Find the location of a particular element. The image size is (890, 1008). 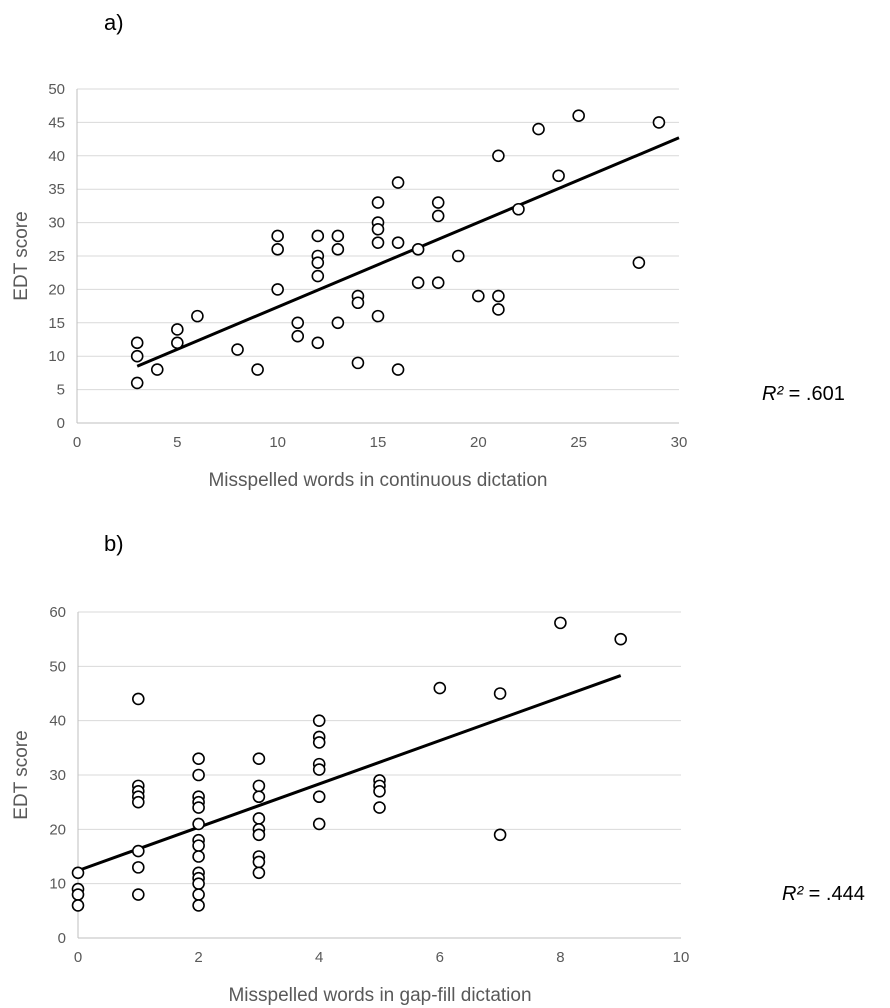

panel-a-r2-annotation: R² = .601 is located at coordinates (803, 394).